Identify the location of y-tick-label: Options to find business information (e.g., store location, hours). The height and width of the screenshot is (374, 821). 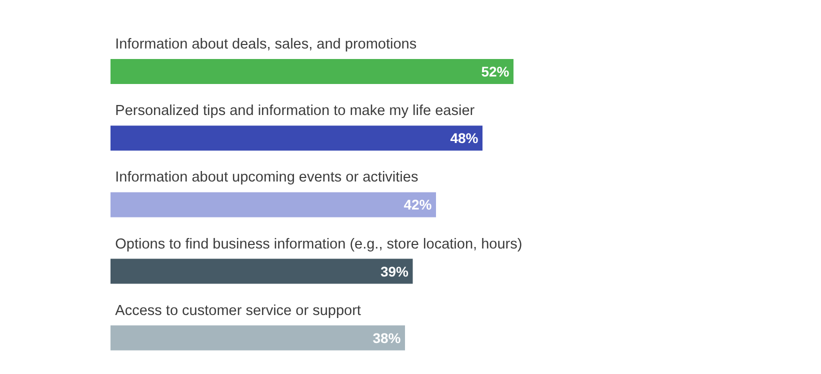
(318, 244).